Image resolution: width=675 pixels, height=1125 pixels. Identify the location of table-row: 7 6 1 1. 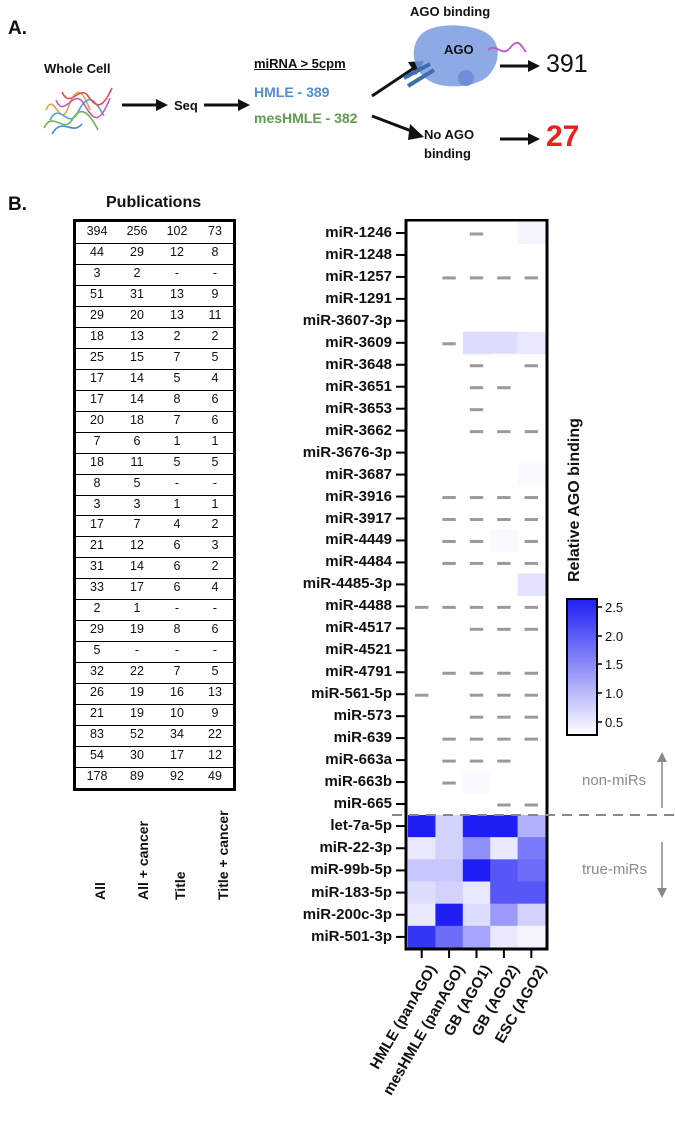
(154, 443).